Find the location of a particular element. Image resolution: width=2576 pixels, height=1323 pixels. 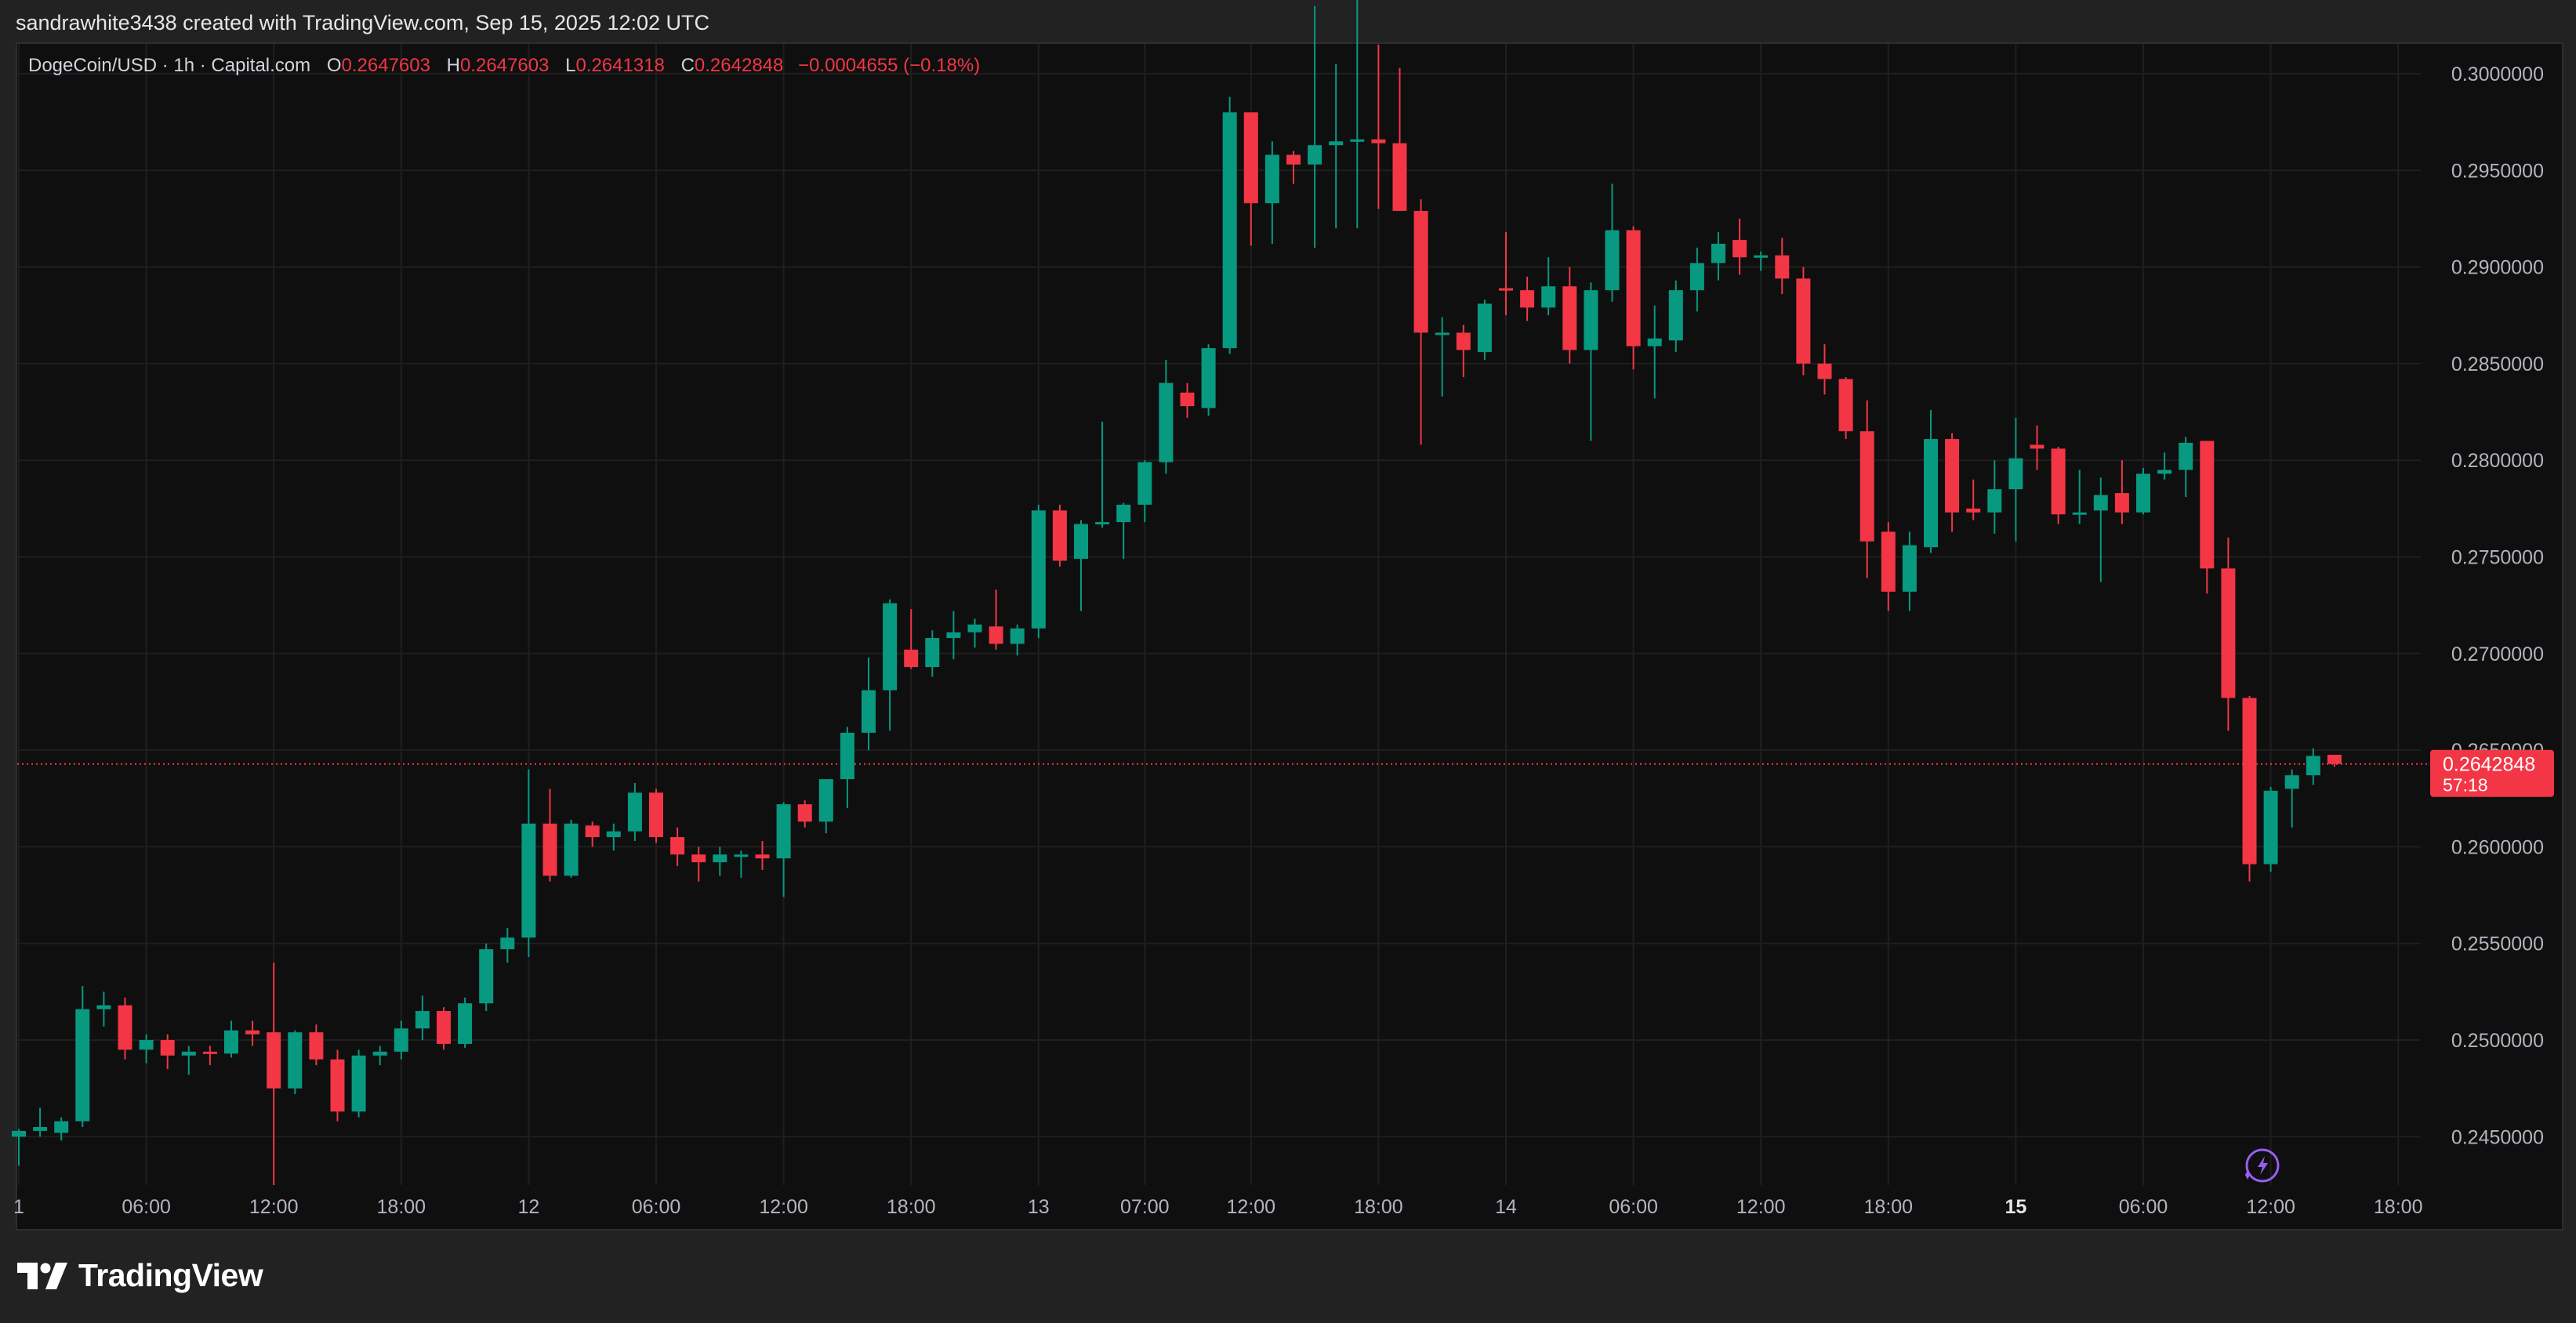

brand-name: TradingView is located at coordinates (170, 1275).